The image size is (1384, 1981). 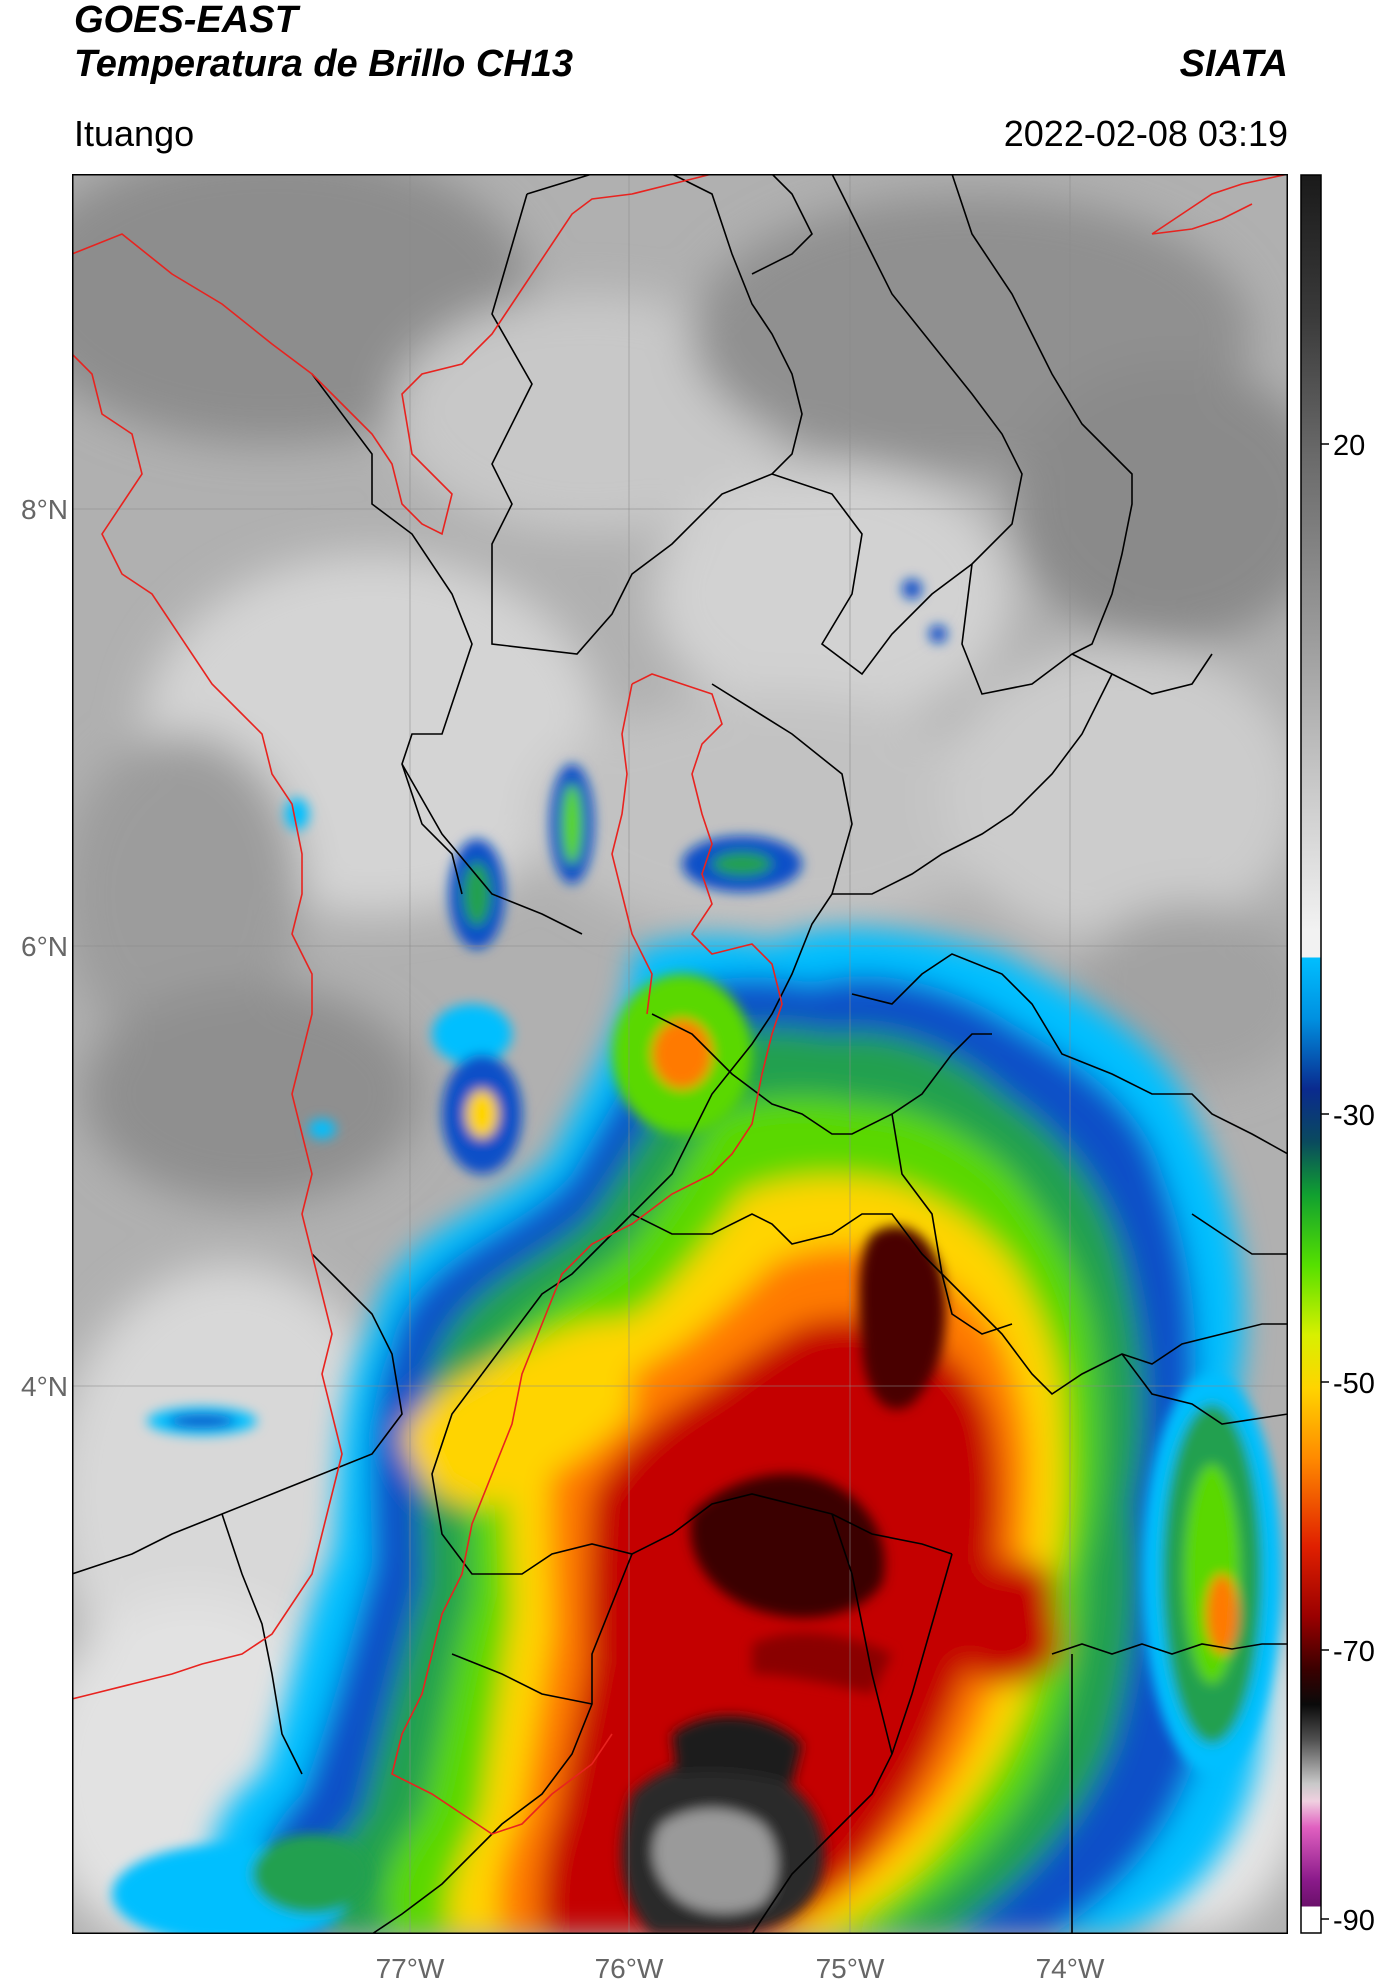 I want to click on region-label: Ituango, so click(x=134, y=133).